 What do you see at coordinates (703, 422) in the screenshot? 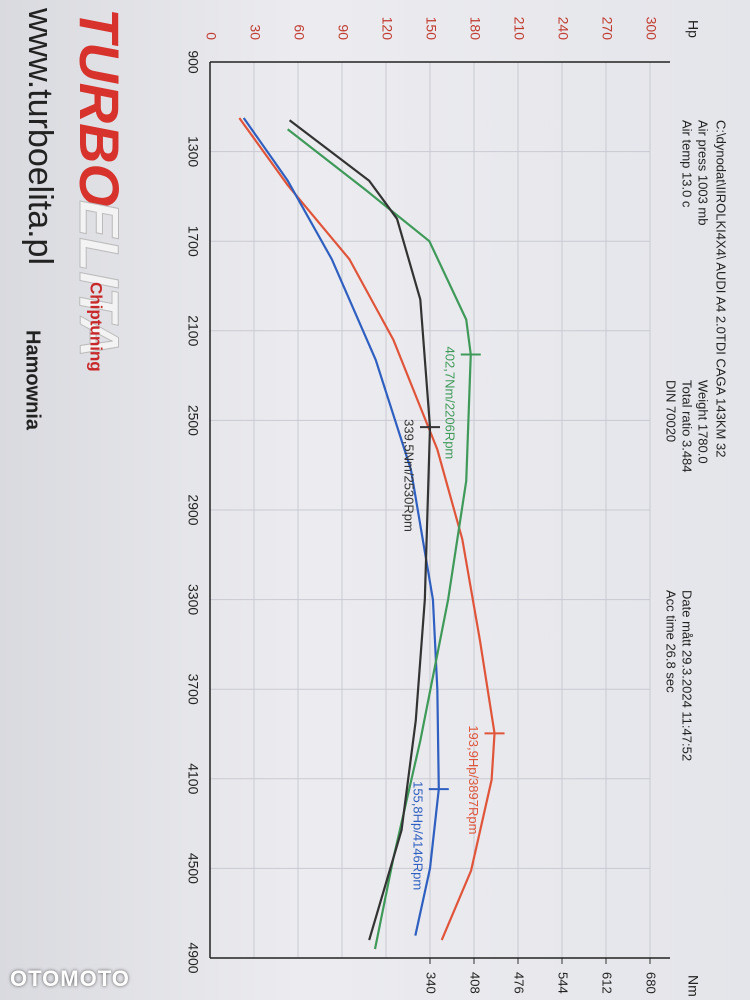
I see `header-weight: Weight 1780.0` at bounding box center [703, 422].